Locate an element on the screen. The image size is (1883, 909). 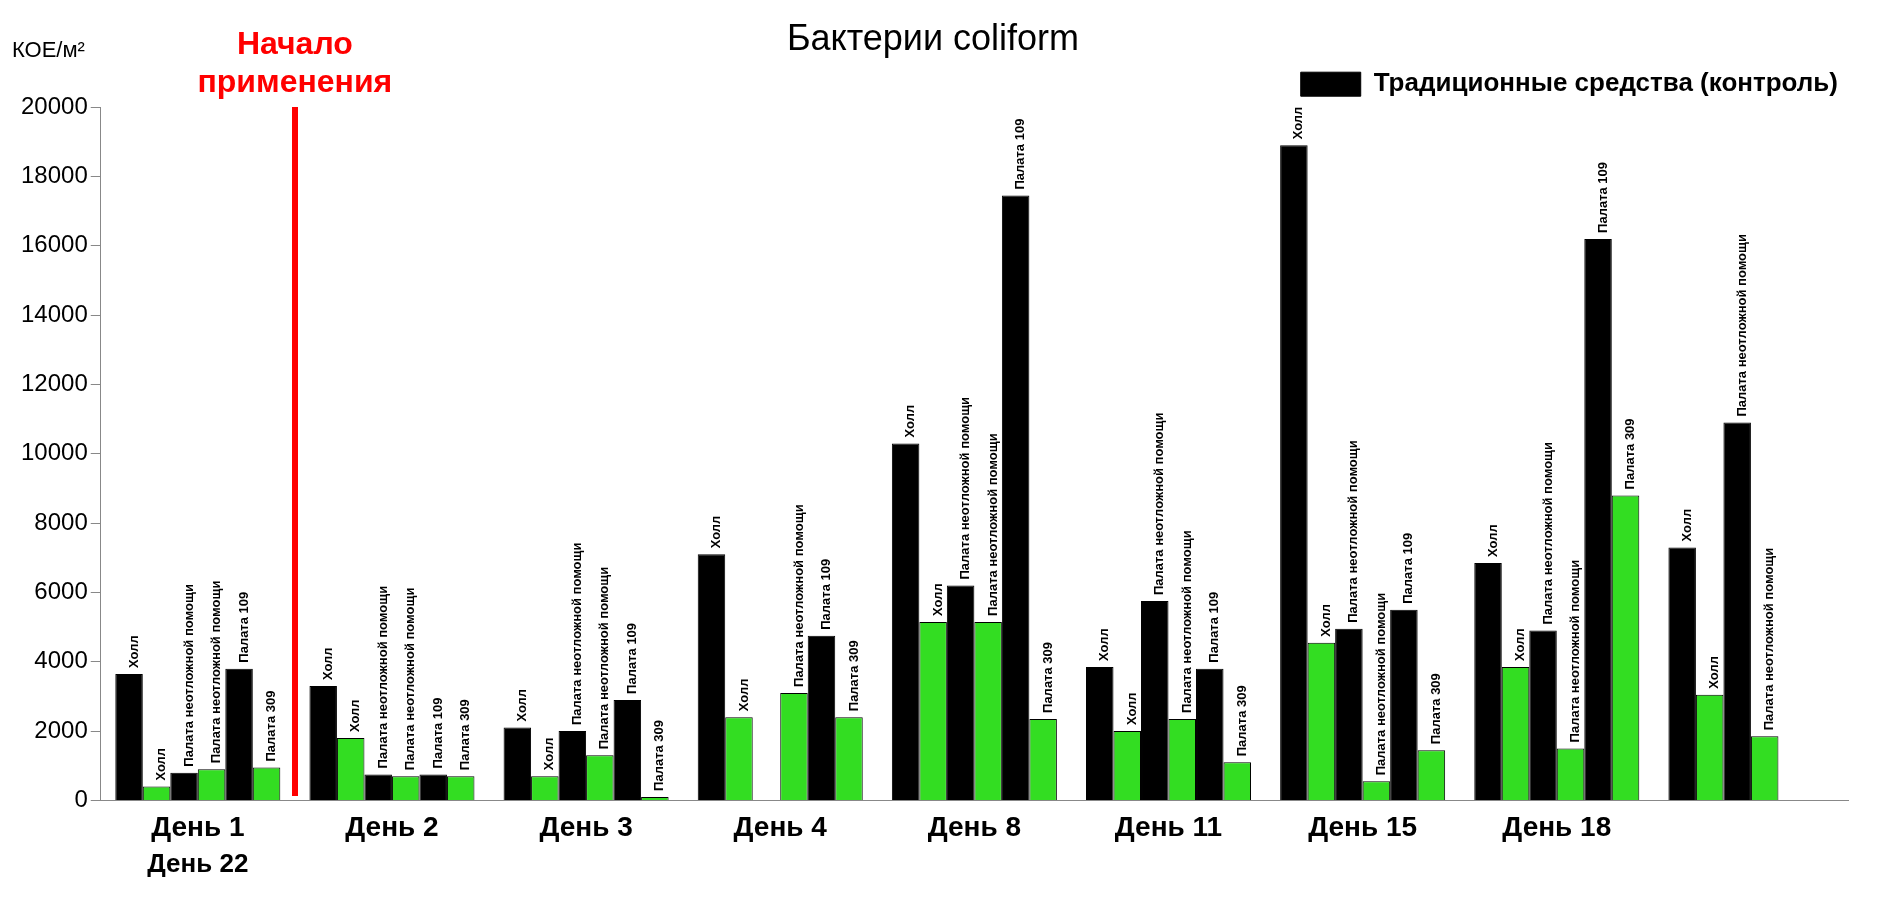
chart-title: Бактерии coliform is located at coordinates (933, 37).